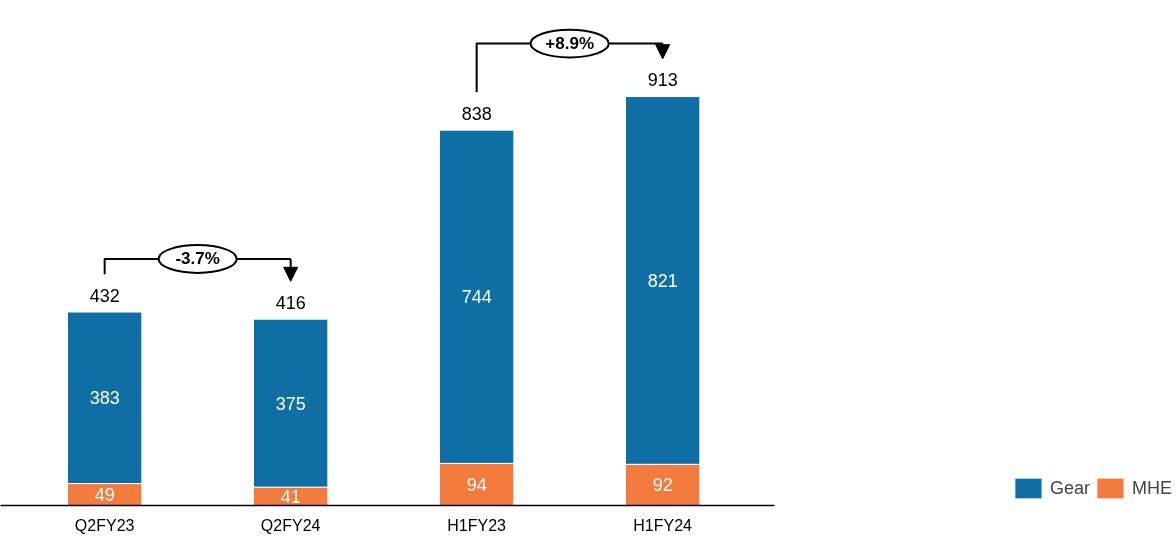 This screenshot has width=1176, height=560. Describe the element at coordinates (290, 403) in the screenshot. I see `data-label: 375` at that location.